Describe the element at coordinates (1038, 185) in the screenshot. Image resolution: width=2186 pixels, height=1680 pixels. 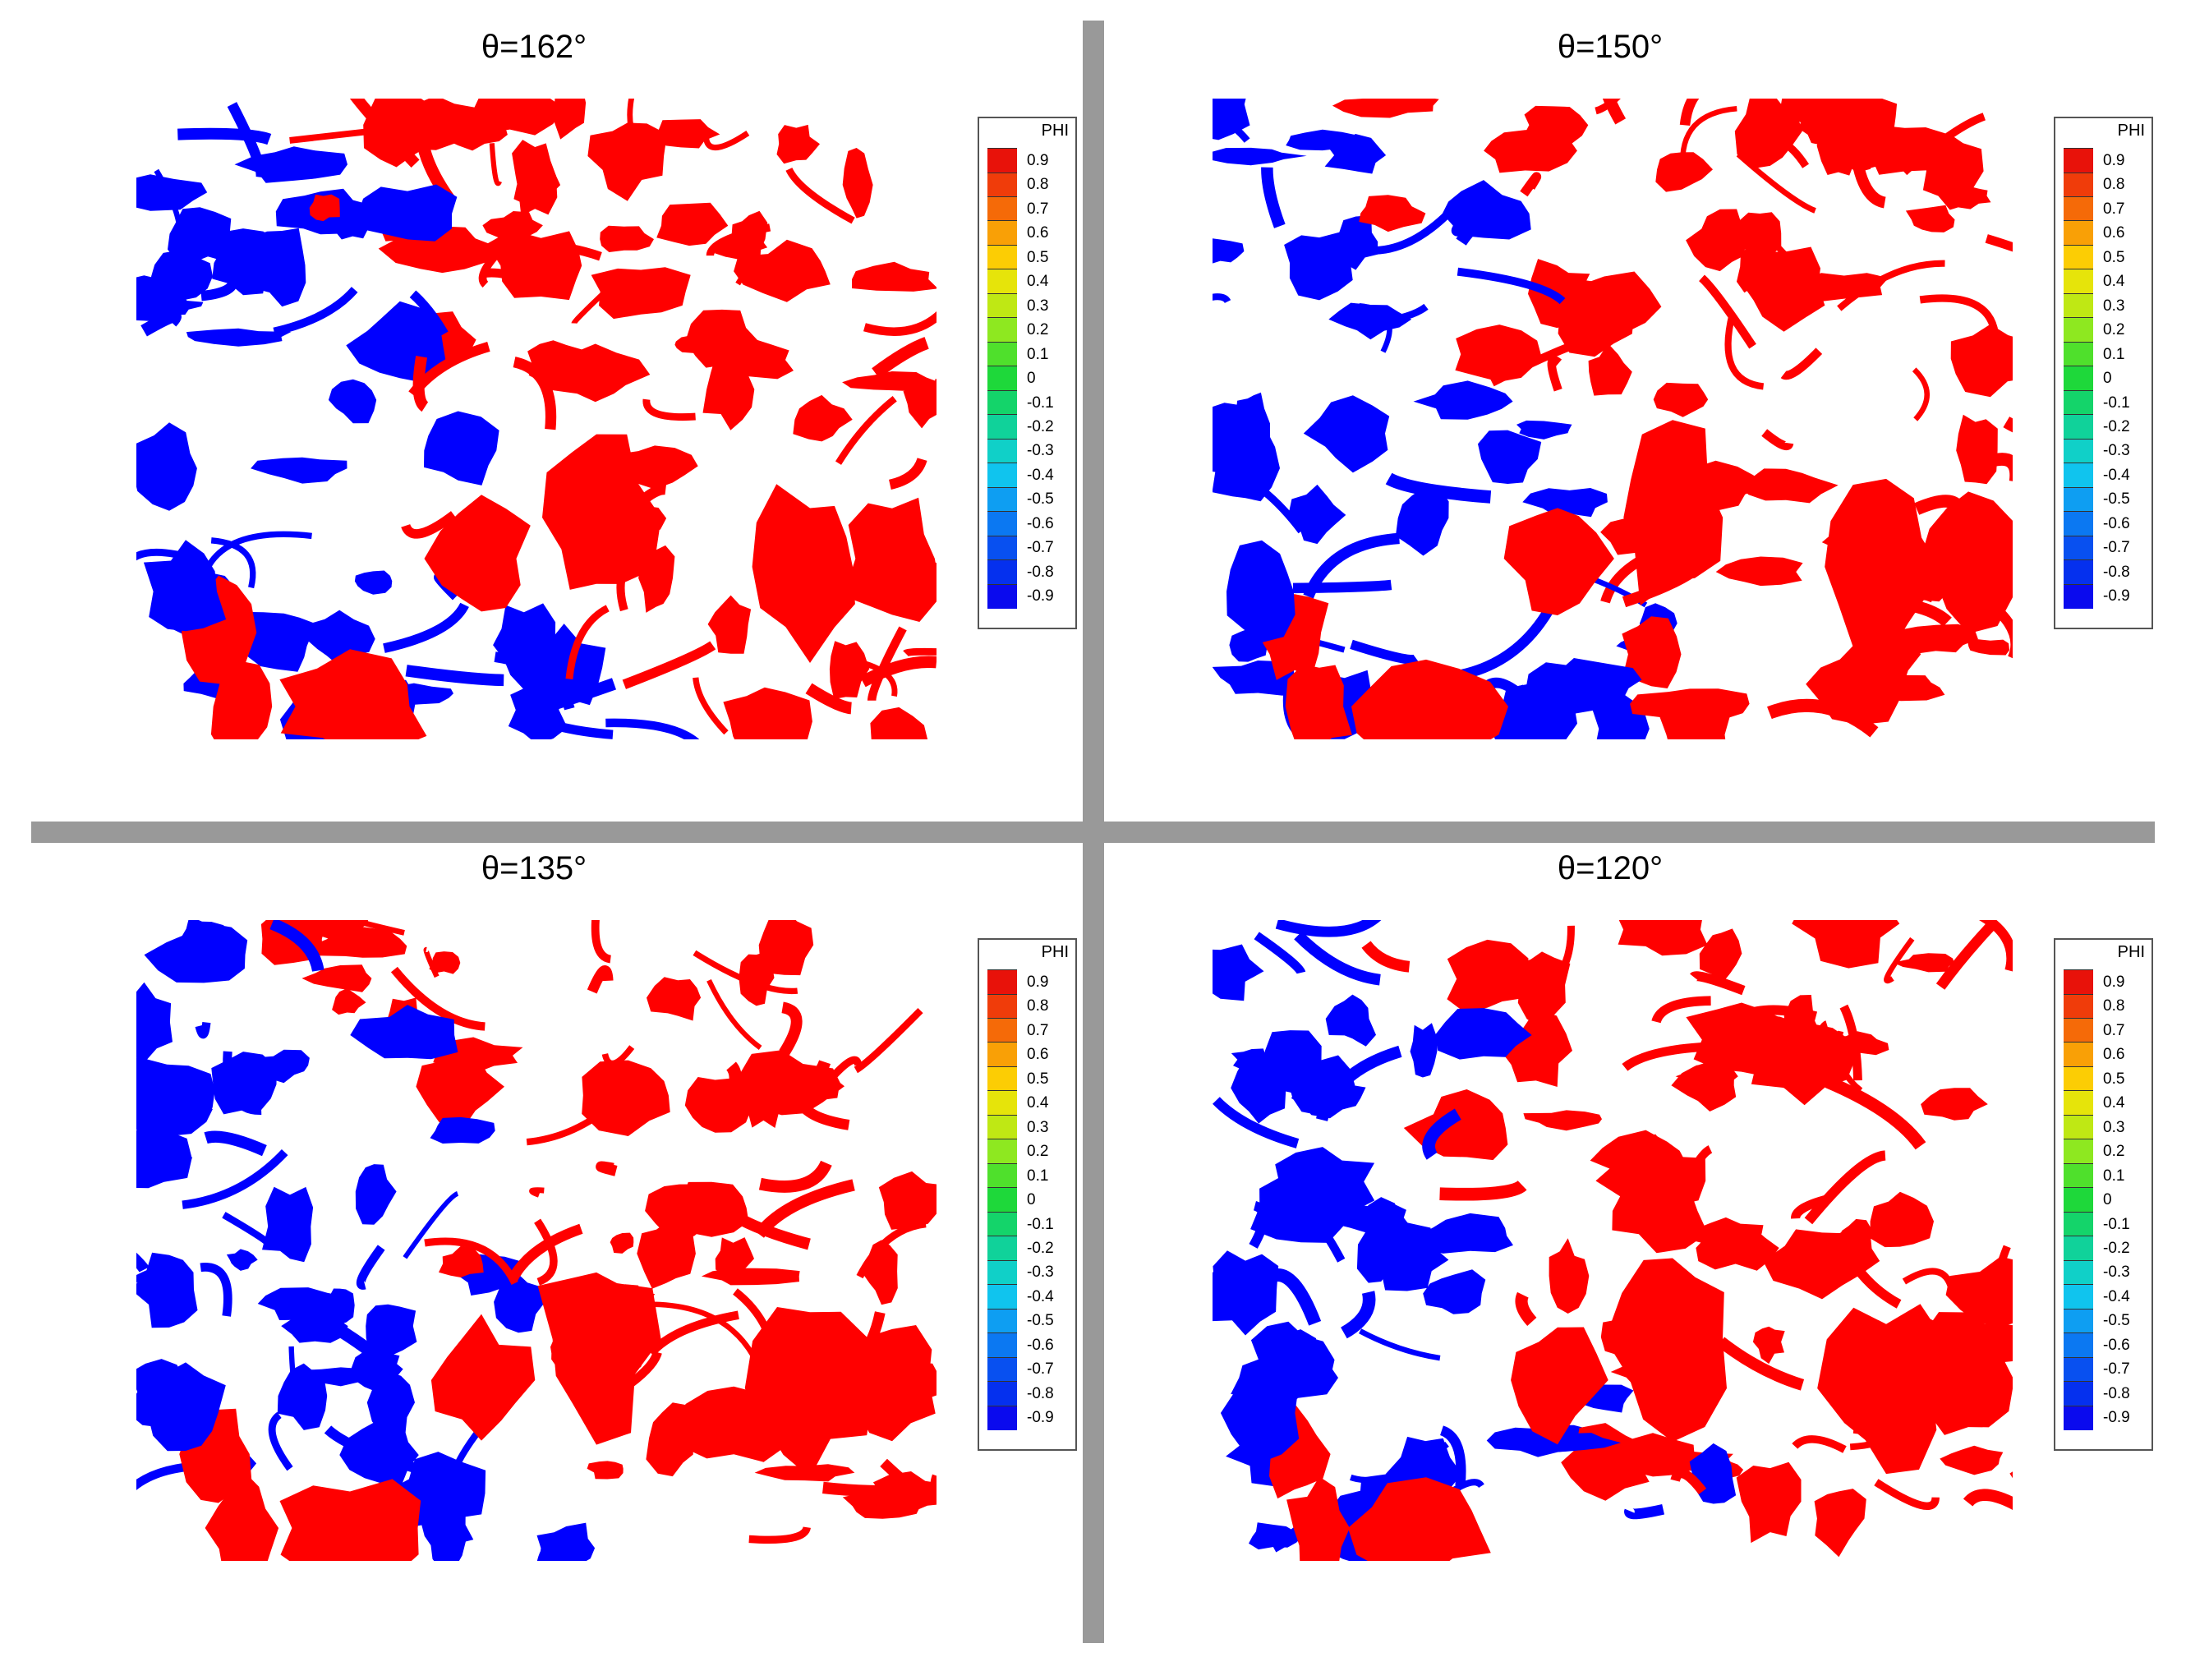
I see `colorbar-tick-label: 0.8` at that location.